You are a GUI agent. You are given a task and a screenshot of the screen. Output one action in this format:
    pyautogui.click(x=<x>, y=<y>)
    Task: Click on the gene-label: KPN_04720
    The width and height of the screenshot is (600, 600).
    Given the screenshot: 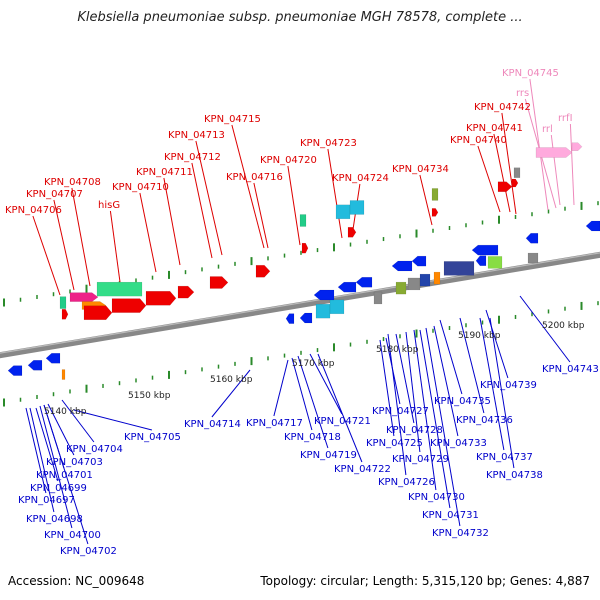 What is the action you would take?
    pyautogui.click(x=288, y=160)
    